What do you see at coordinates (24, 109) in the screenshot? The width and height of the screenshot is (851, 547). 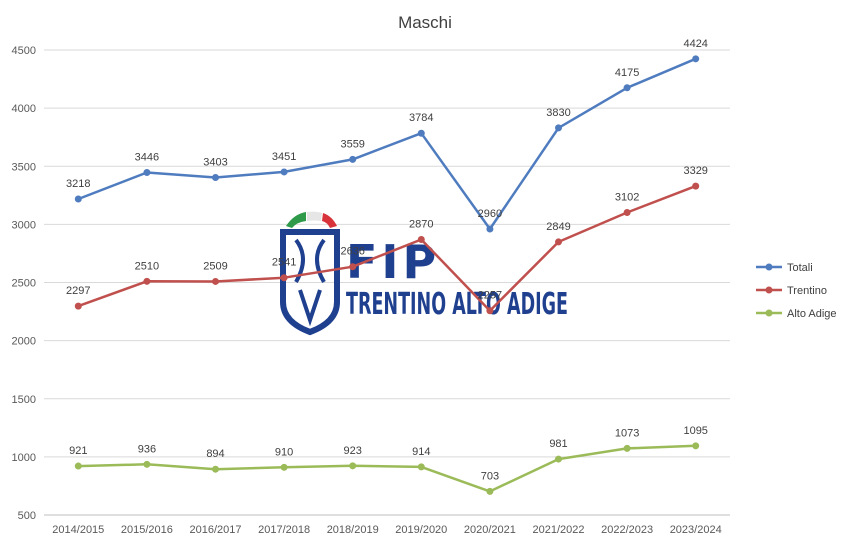 I see `y-tick-label: 4000` at bounding box center [24, 109].